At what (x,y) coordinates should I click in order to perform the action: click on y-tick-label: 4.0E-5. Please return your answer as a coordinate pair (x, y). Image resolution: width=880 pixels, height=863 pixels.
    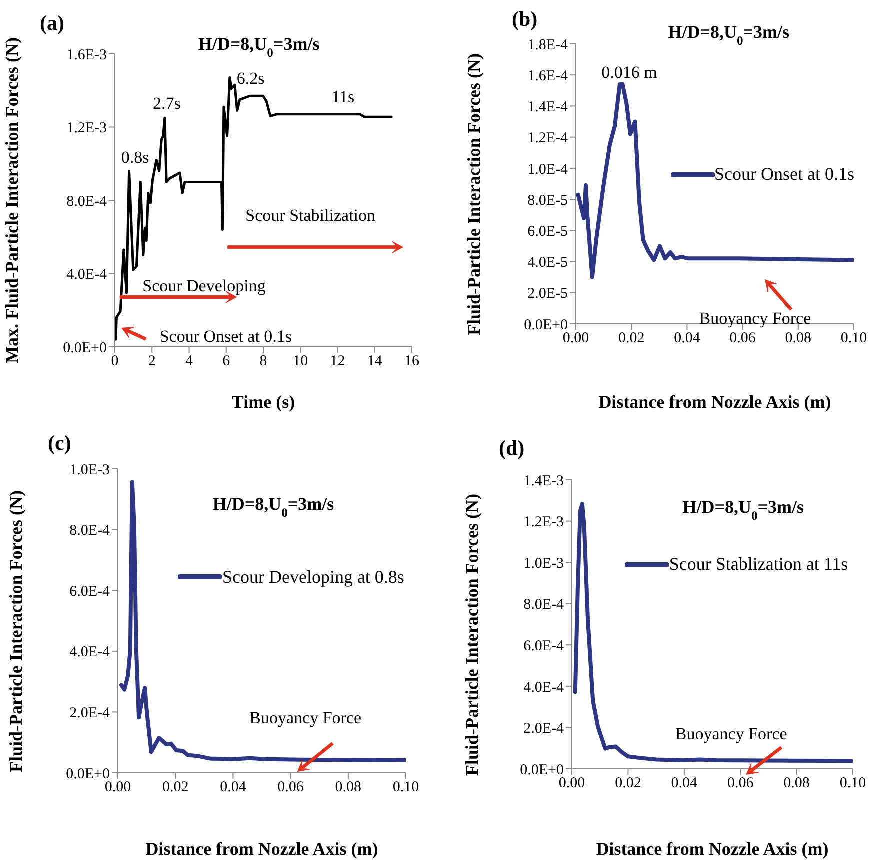
    Looking at the image, I should click on (548, 263).